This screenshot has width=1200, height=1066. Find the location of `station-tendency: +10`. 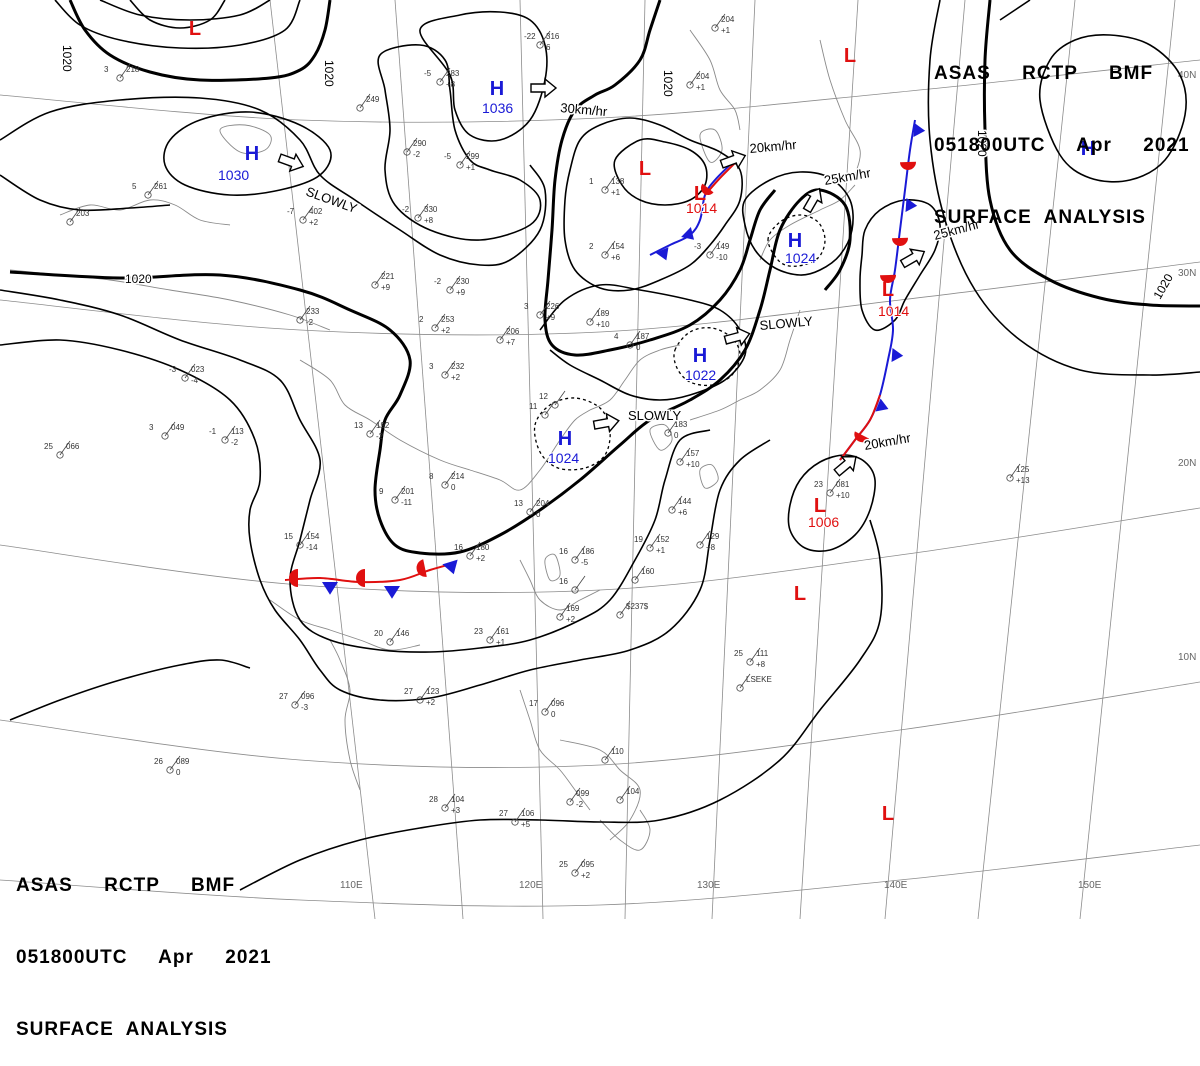

station-tendency: +10 is located at coordinates (843, 495).